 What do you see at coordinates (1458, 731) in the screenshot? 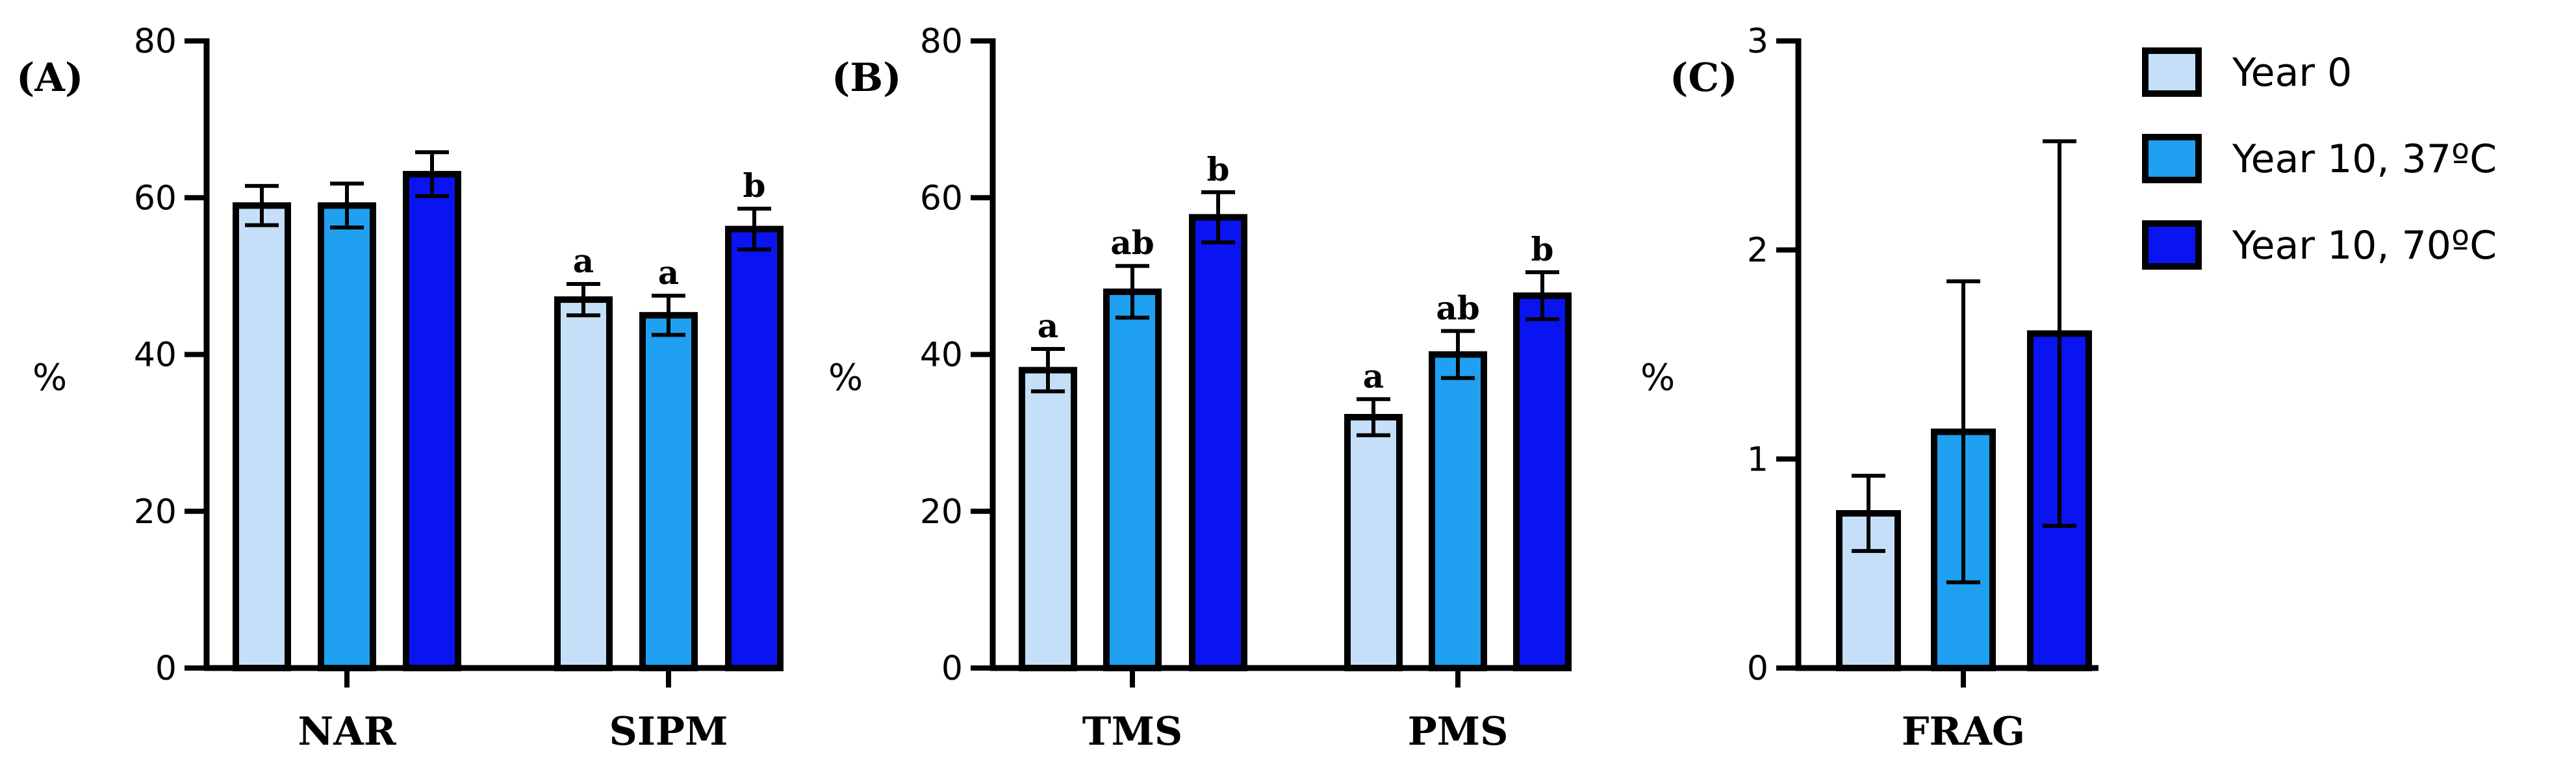
I see `category-label: PMS` at bounding box center [1458, 731].